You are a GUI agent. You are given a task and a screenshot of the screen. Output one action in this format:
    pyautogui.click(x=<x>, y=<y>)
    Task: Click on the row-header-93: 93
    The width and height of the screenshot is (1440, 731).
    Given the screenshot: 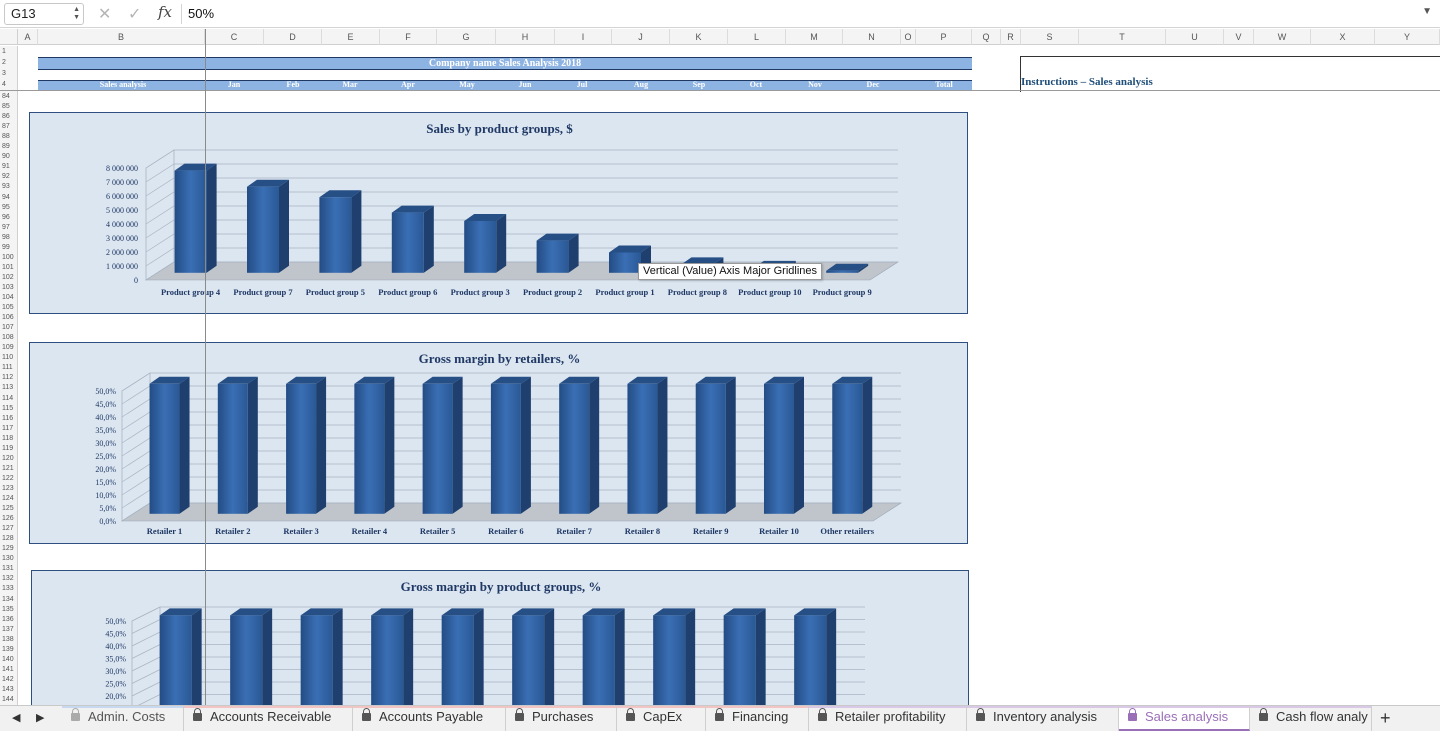 What is the action you would take?
    pyautogui.click(x=6, y=187)
    